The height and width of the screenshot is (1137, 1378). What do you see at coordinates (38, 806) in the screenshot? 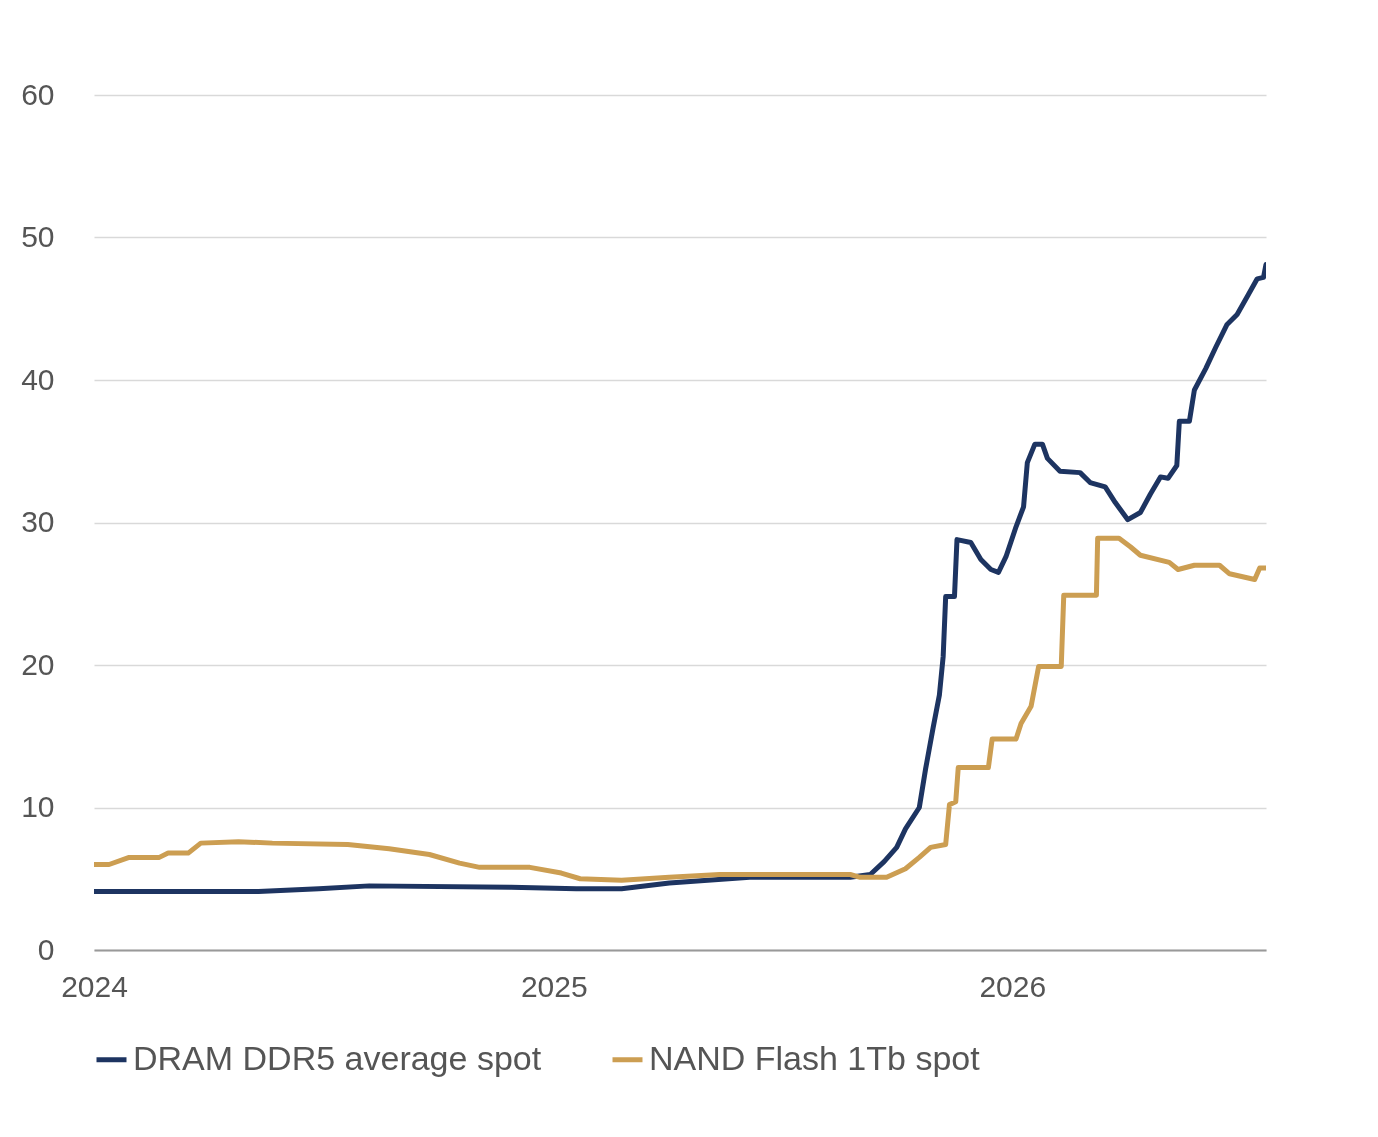
I see `y-tick-label: 10` at bounding box center [38, 806].